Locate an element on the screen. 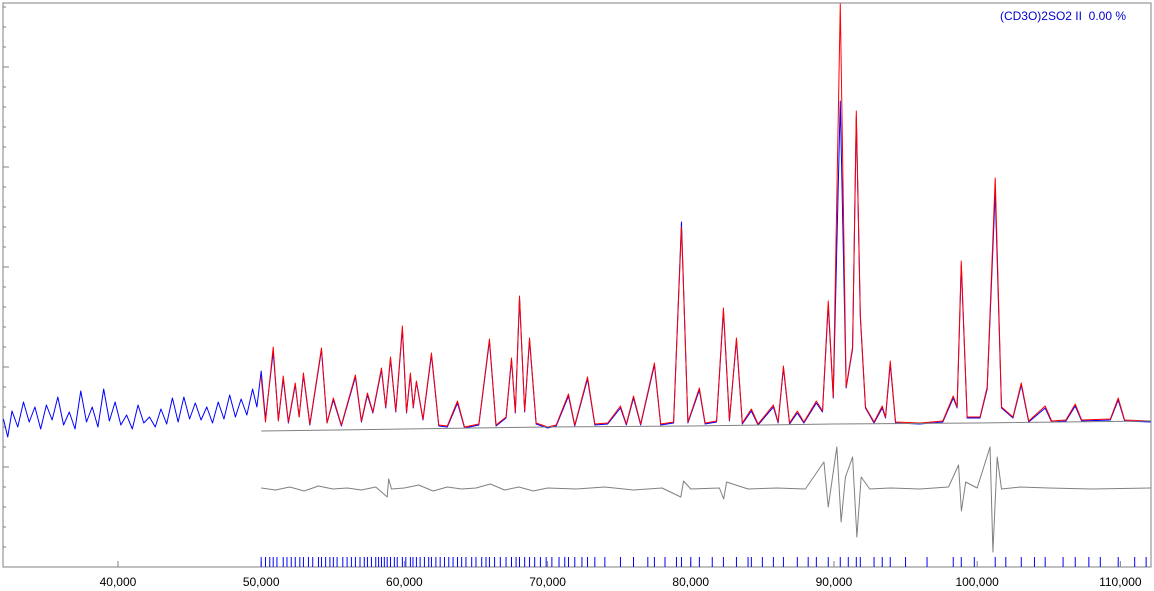  x-tick-label: 100,000 is located at coordinates (977, 582).